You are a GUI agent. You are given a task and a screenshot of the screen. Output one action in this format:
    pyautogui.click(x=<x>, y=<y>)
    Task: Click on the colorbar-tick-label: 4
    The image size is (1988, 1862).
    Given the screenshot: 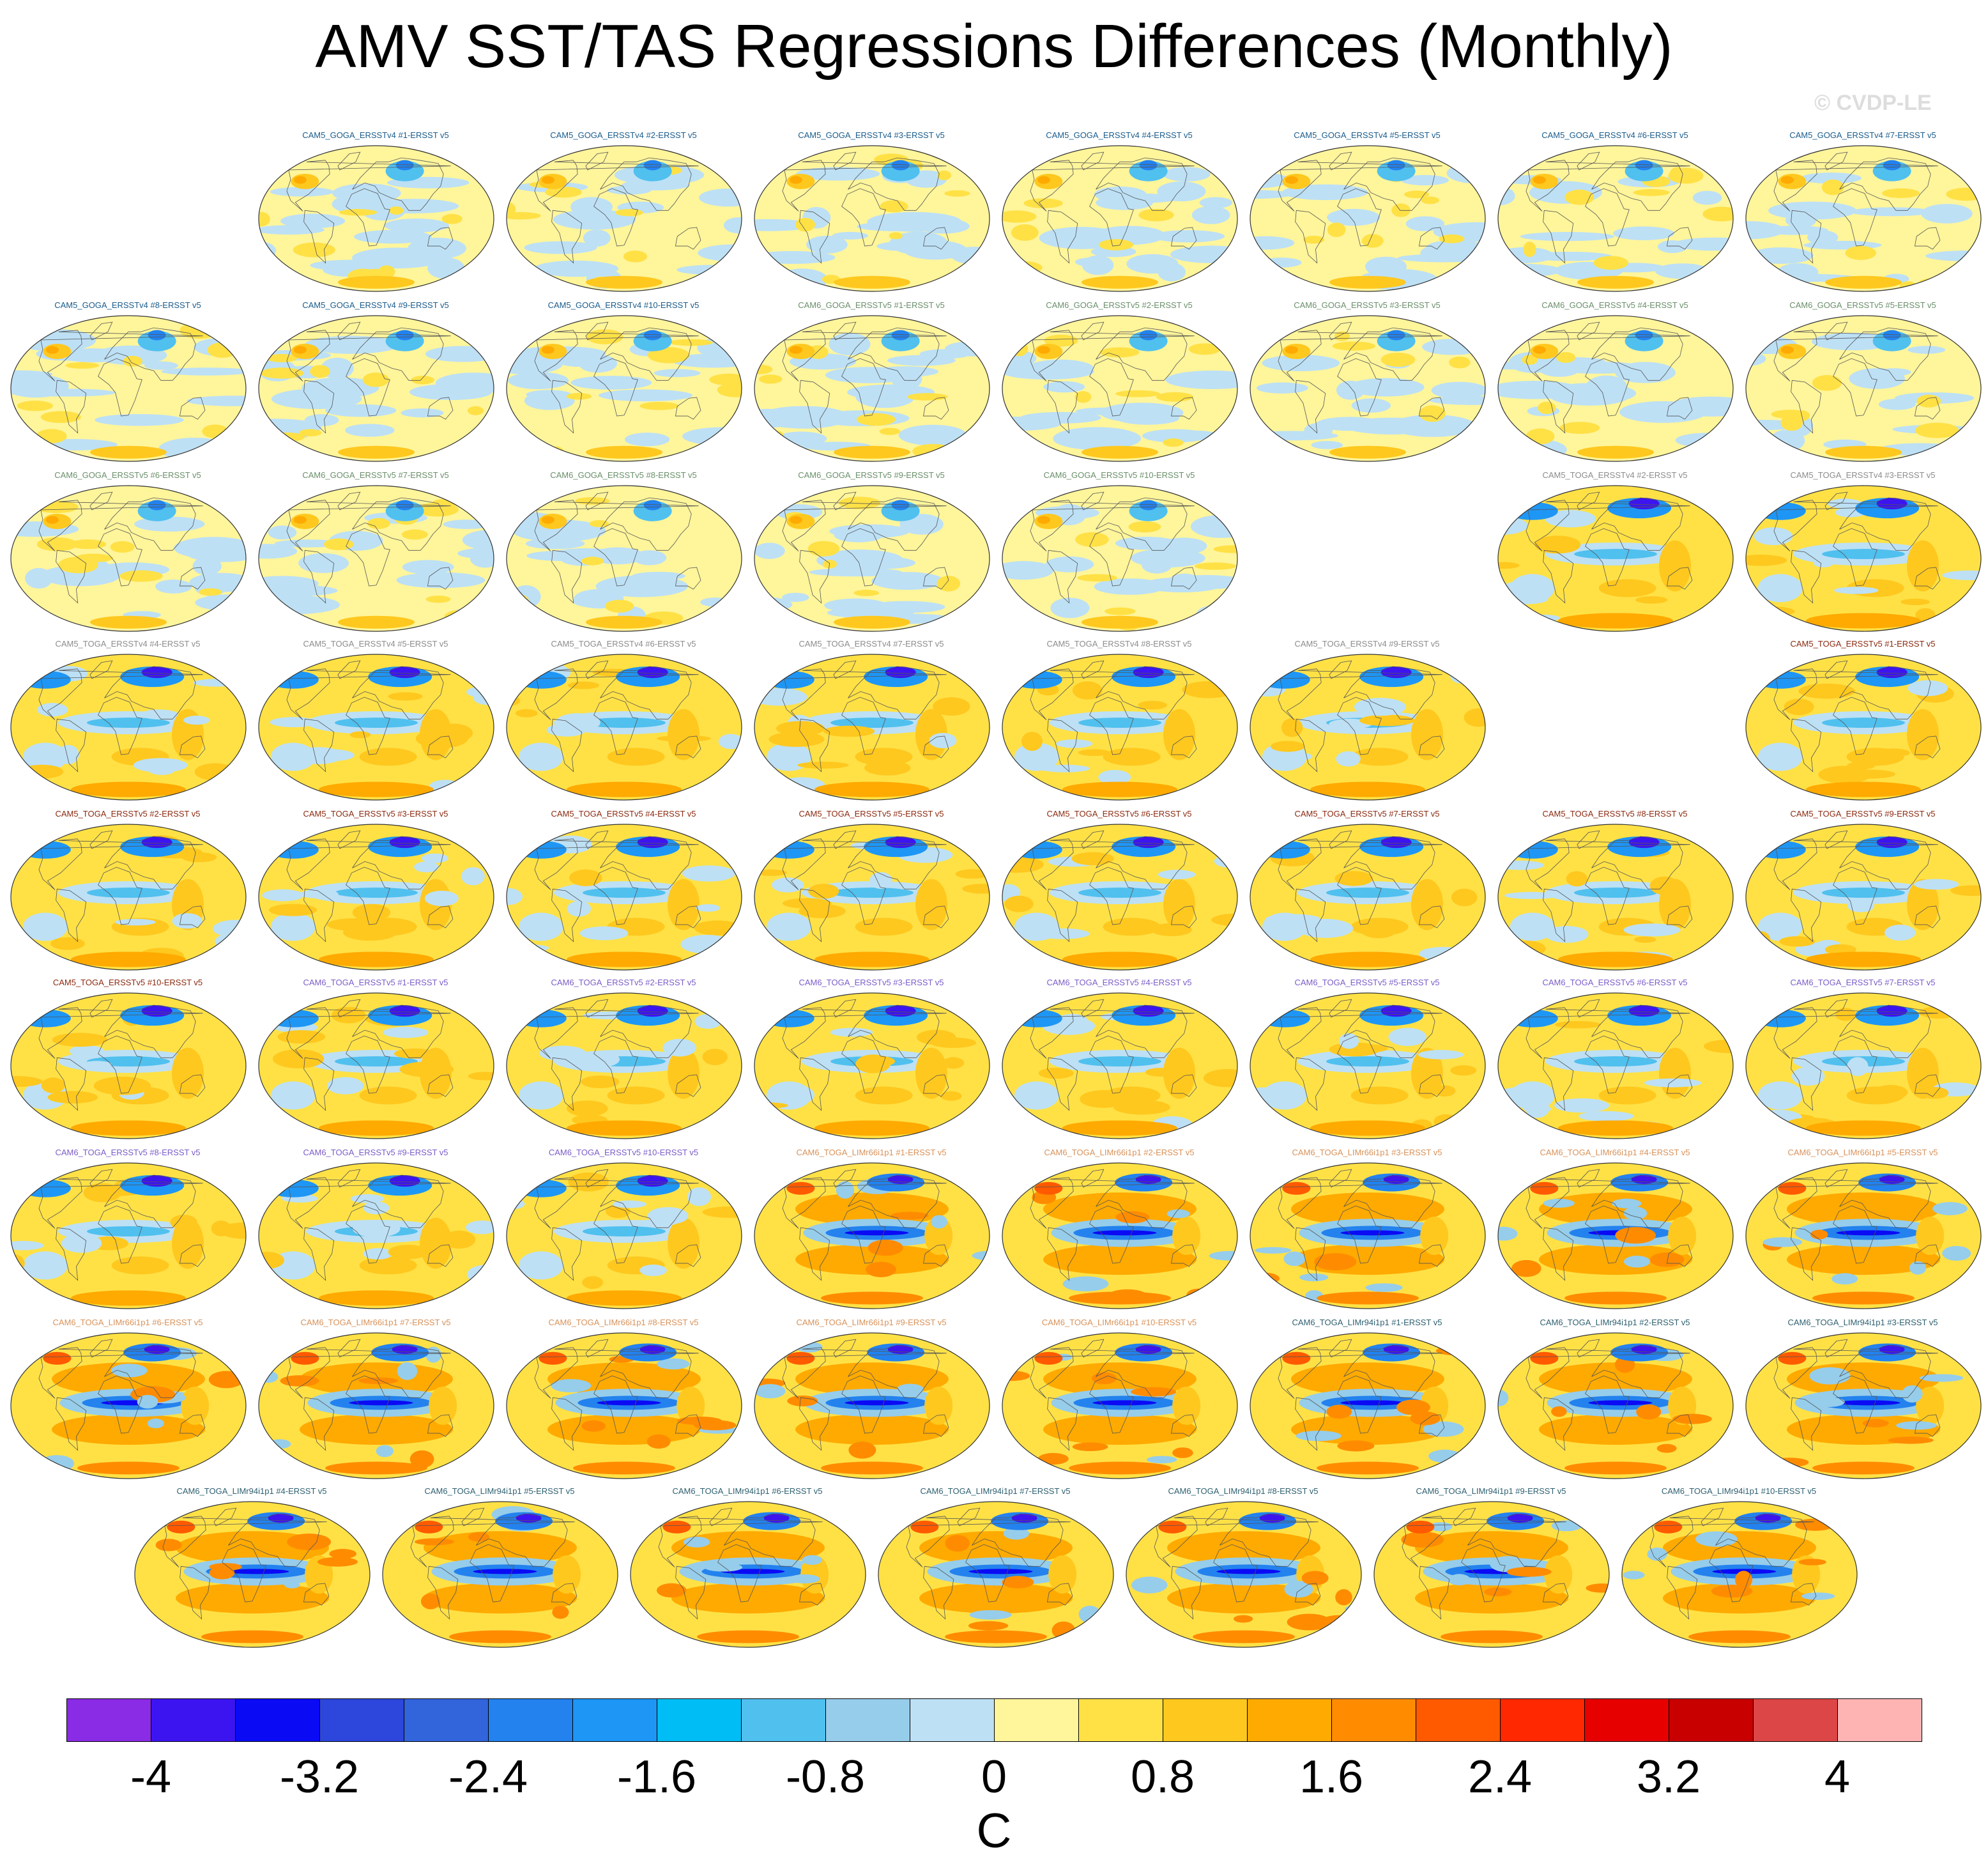 What is the action you would take?
    pyautogui.click(x=1837, y=1777)
    